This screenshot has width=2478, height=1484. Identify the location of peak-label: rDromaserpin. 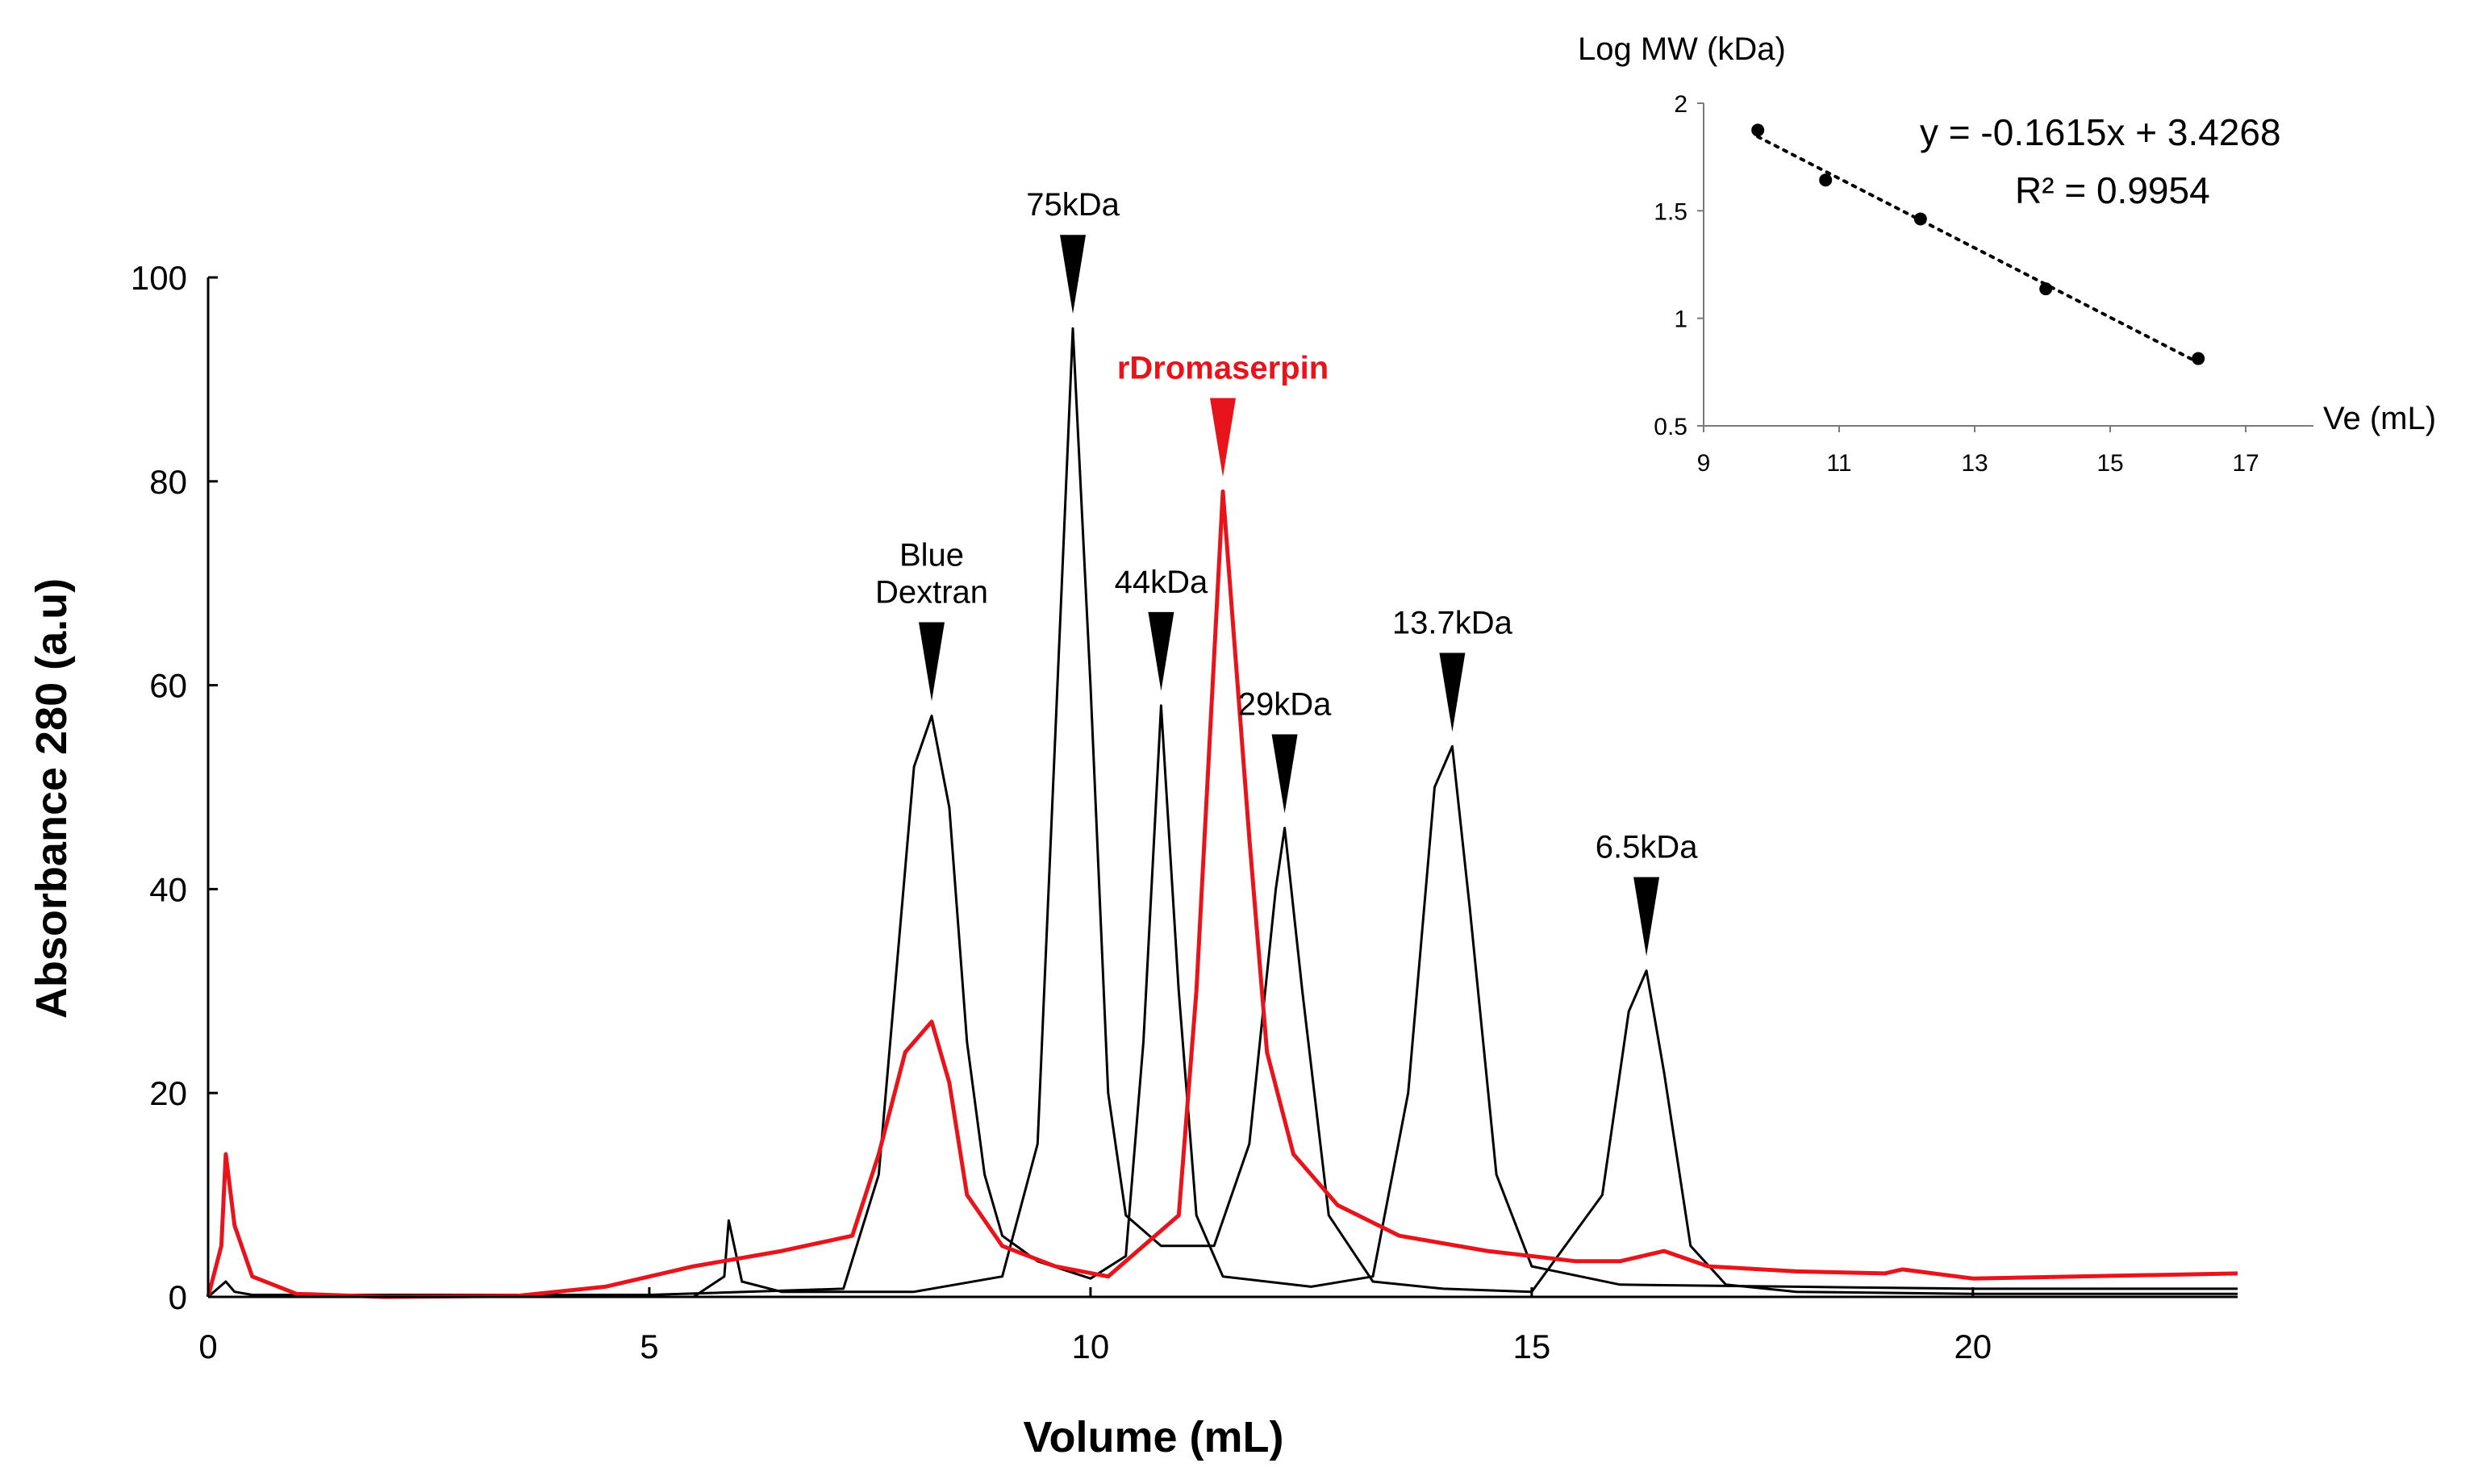
(1223, 368).